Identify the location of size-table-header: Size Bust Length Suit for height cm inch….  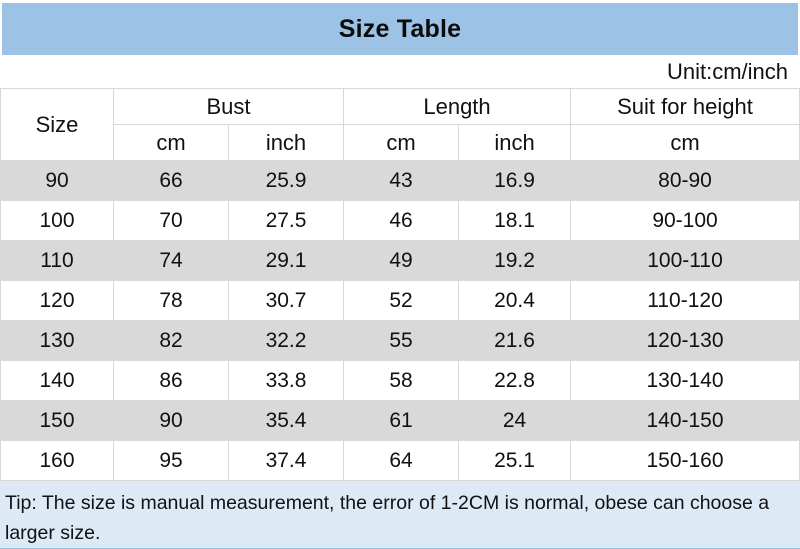
(400, 124).